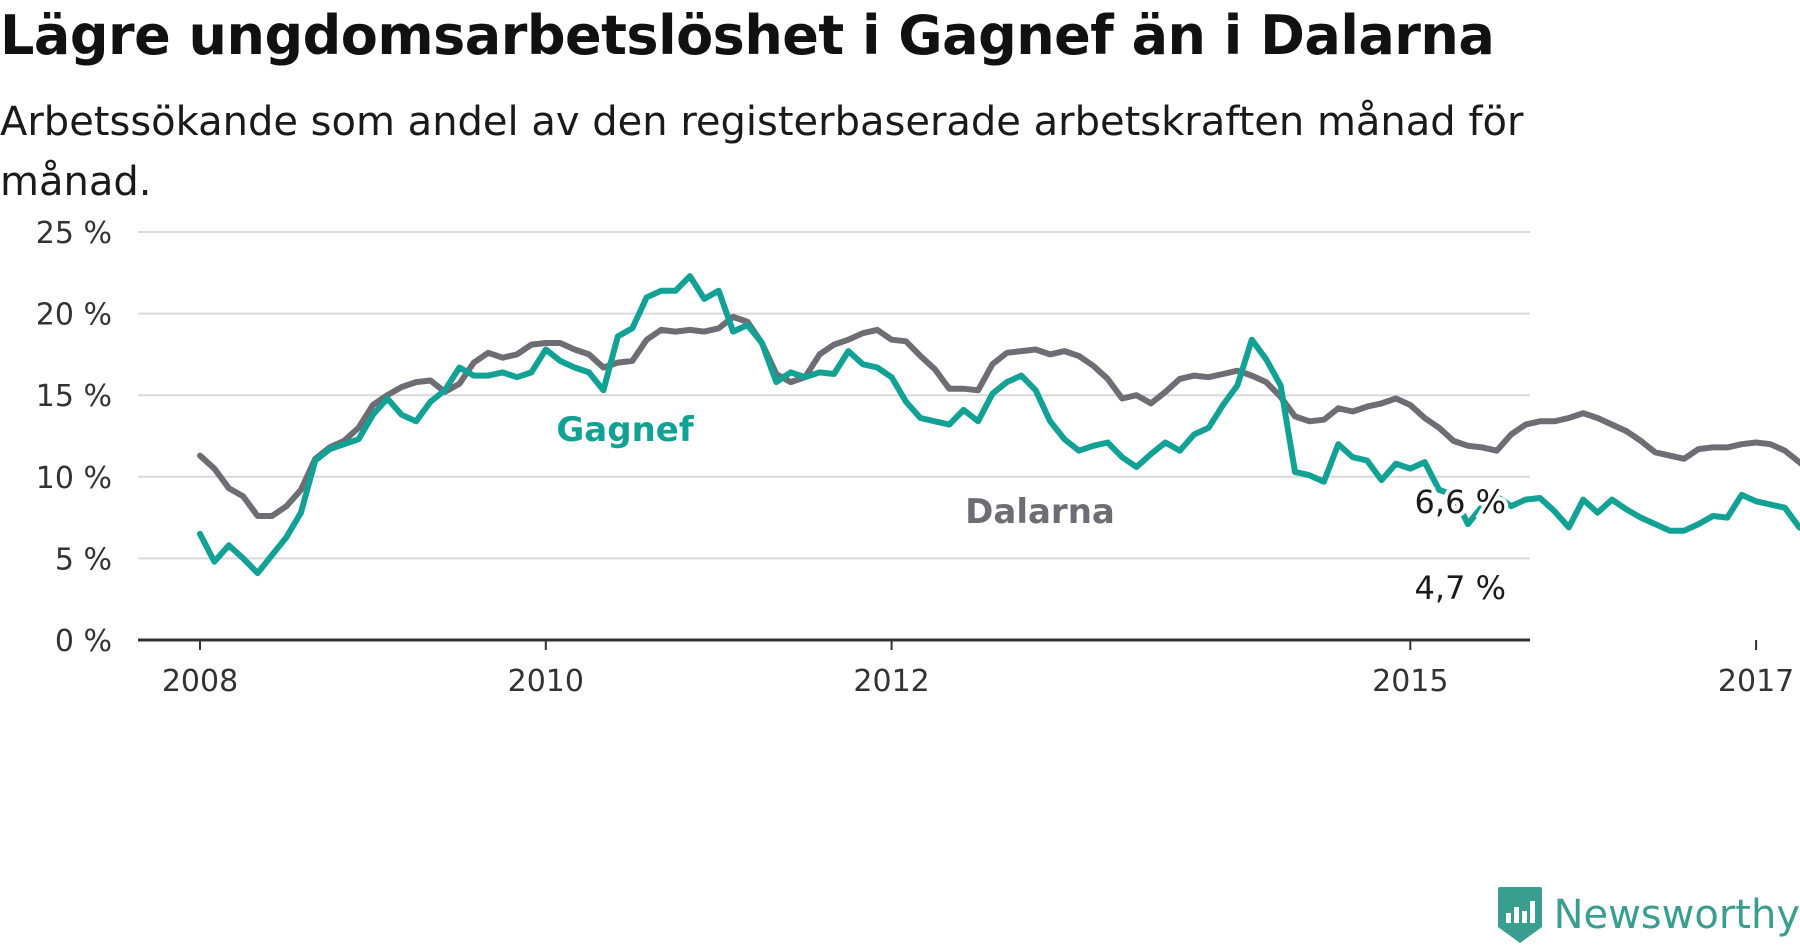 Image resolution: width=1800 pixels, height=948 pixels. Describe the element at coordinates (74, 396) in the screenshot. I see `y-tick-label: 15 %` at that location.